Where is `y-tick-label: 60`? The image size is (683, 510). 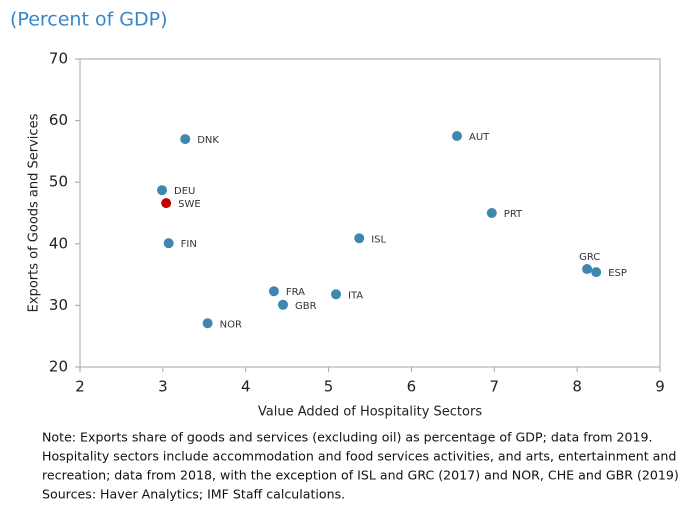 y-tick-label: 60 is located at coordinates (58, 120).